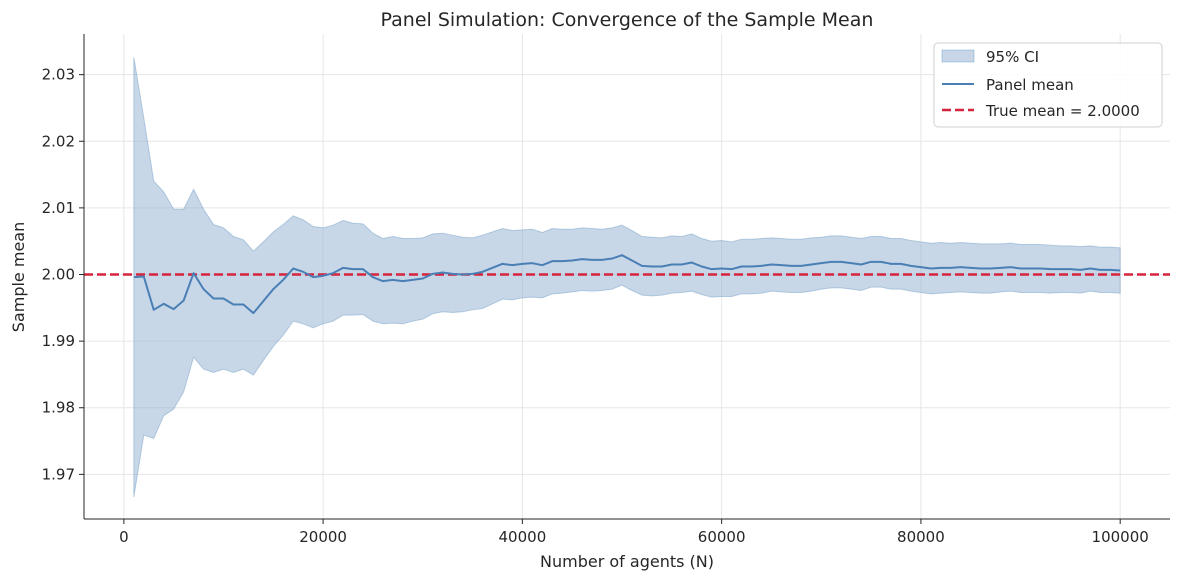 This screenshot has width=1180, height=581. What do you see at coordinates (58, 208) in the screenshot?
I see `y-tick-label: 2.01` at bounding box center [58, 208].